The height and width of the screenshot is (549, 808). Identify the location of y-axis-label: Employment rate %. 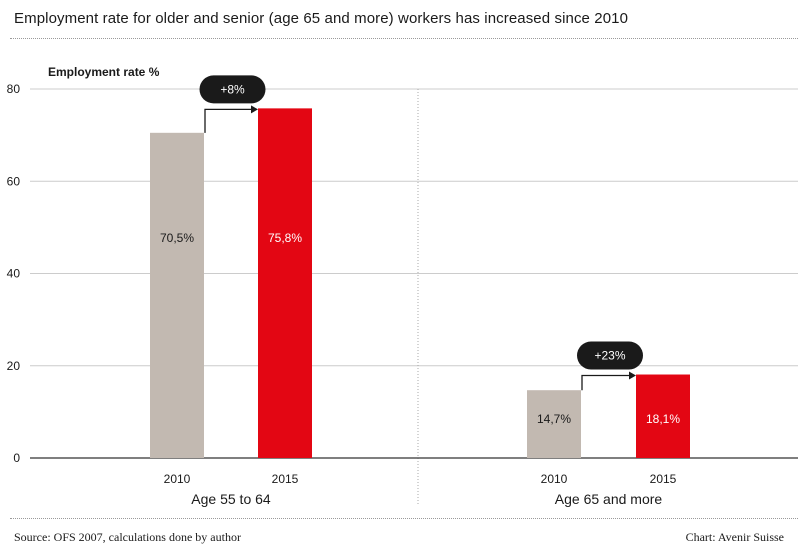
(104, 72).